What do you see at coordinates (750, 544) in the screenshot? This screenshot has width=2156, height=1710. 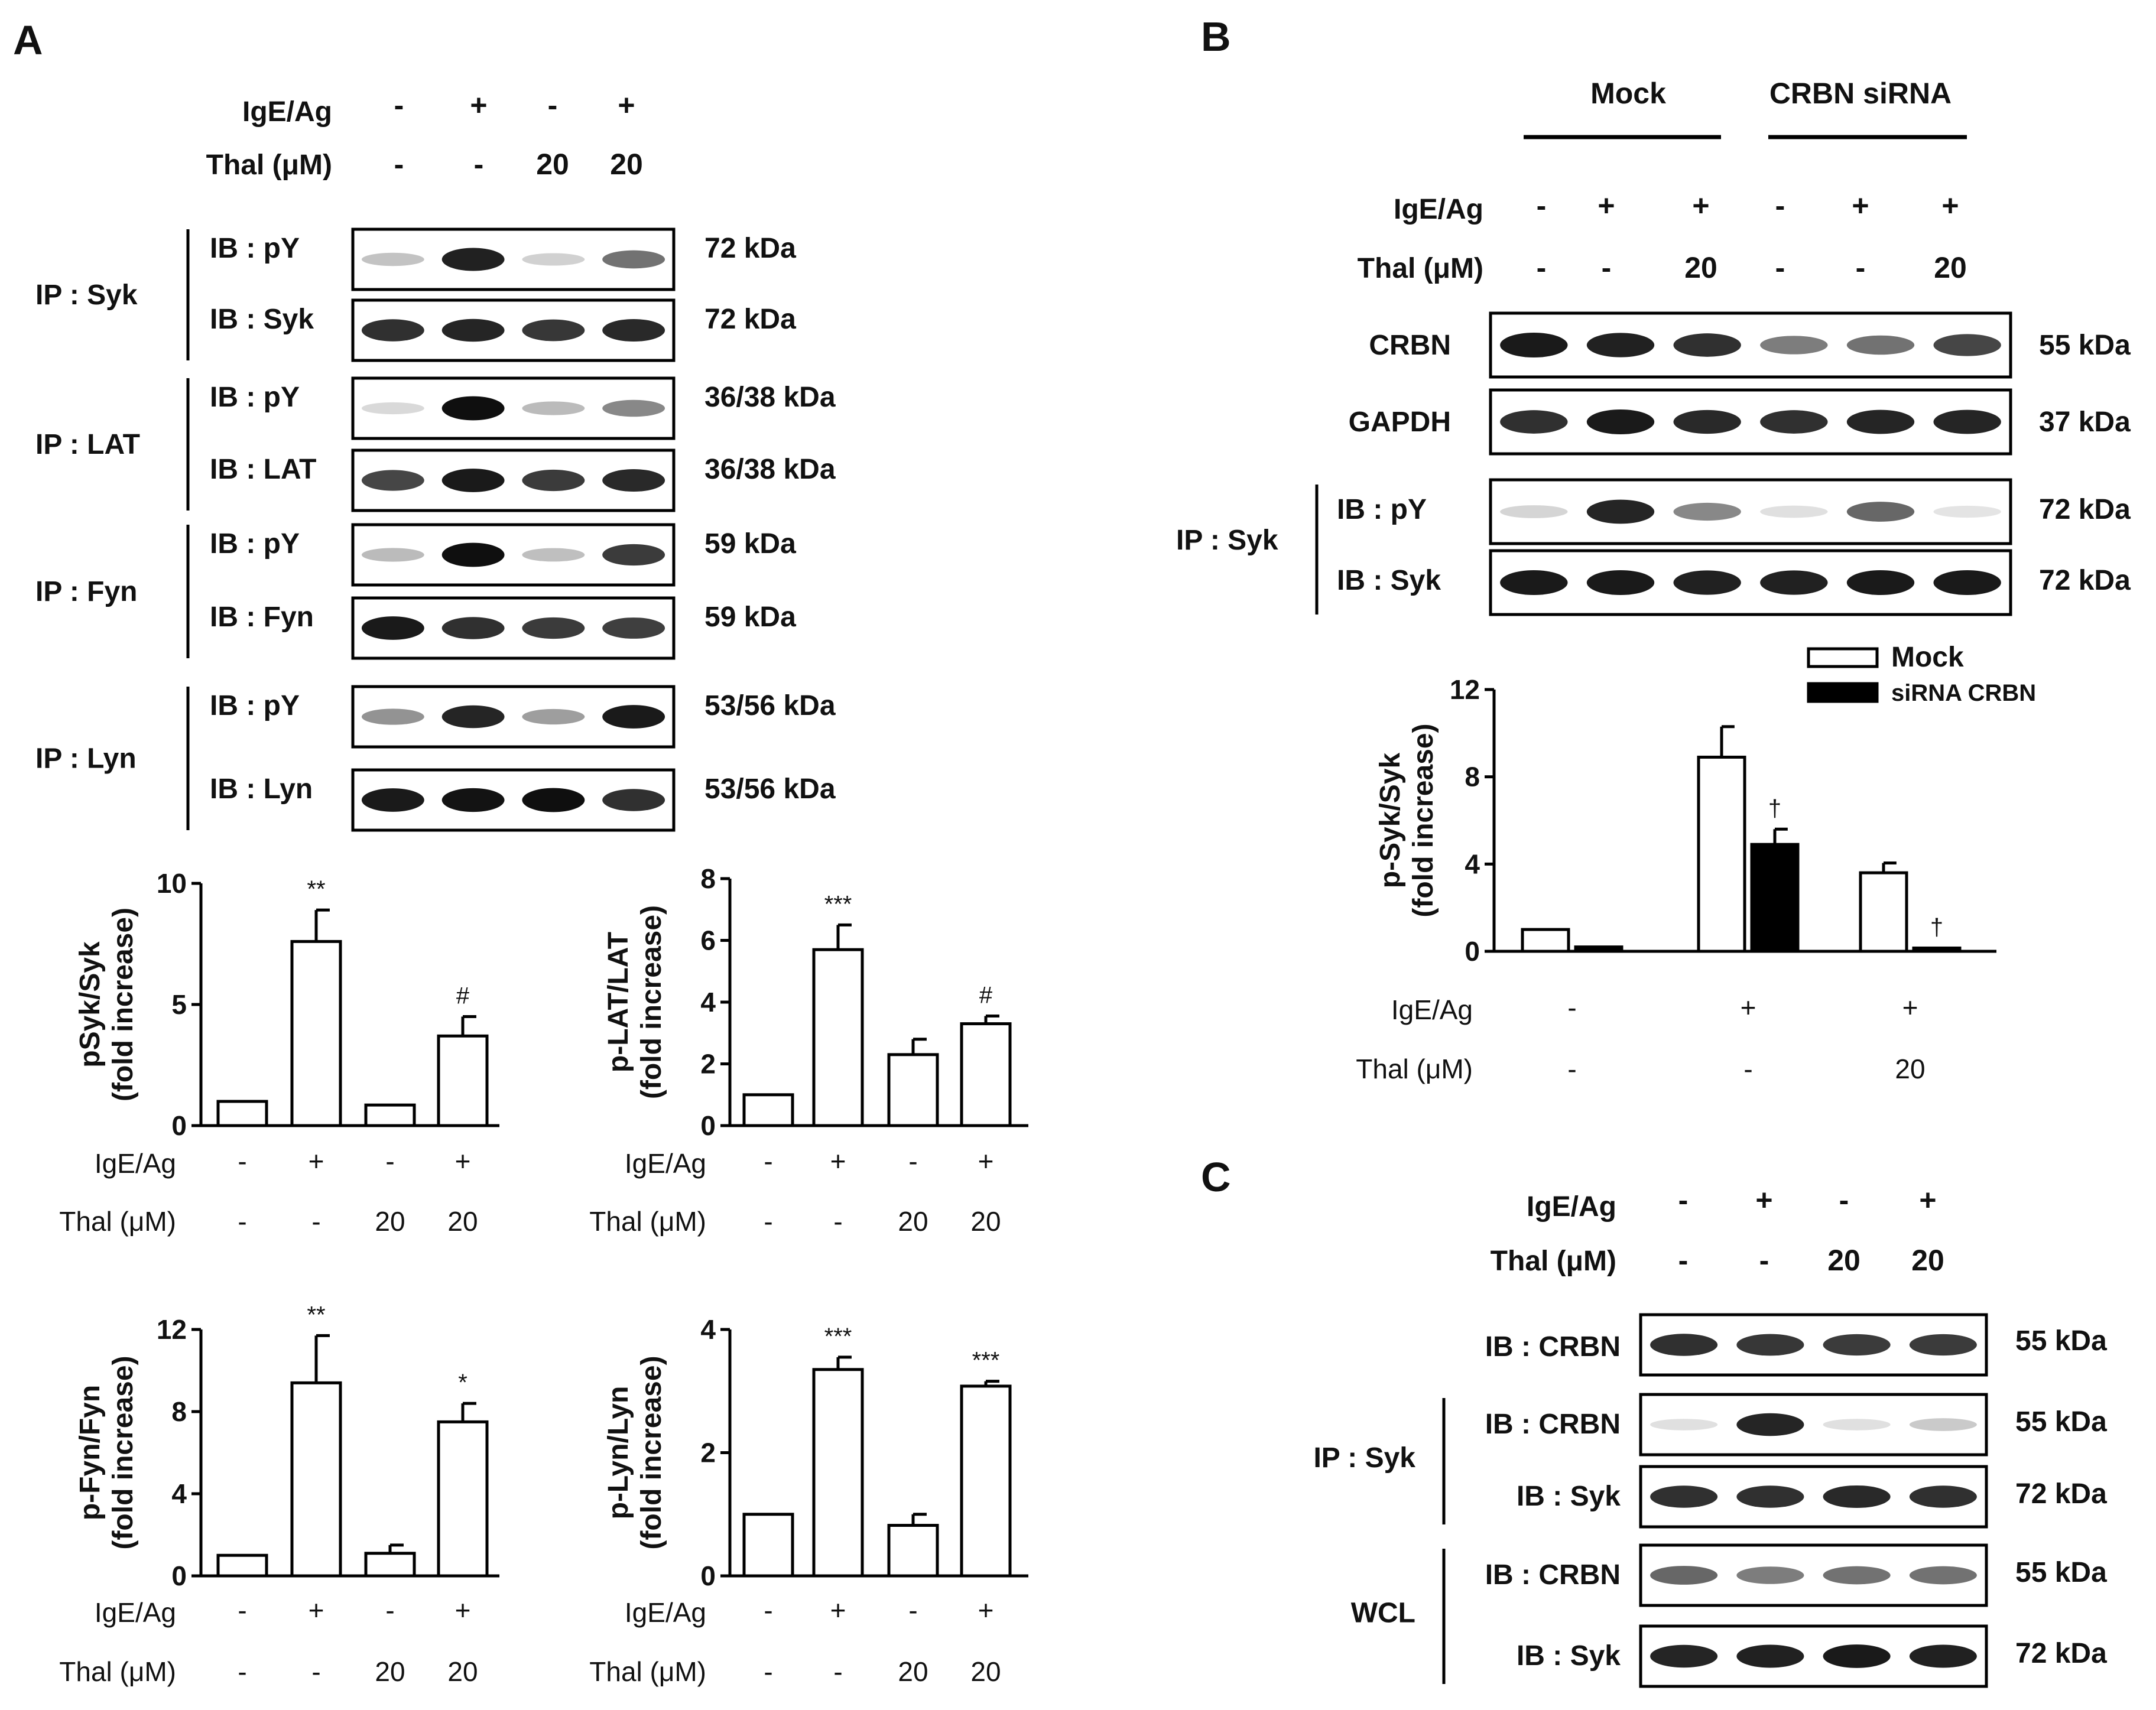 I see `kda-label: 59 kDa` at bounding box center [750, 544].